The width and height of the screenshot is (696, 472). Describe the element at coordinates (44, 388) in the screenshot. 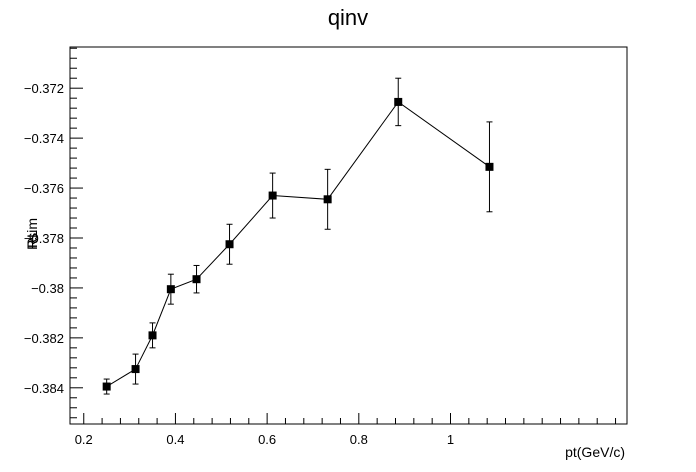

I see `y-tick-label: −0.384` at that location.